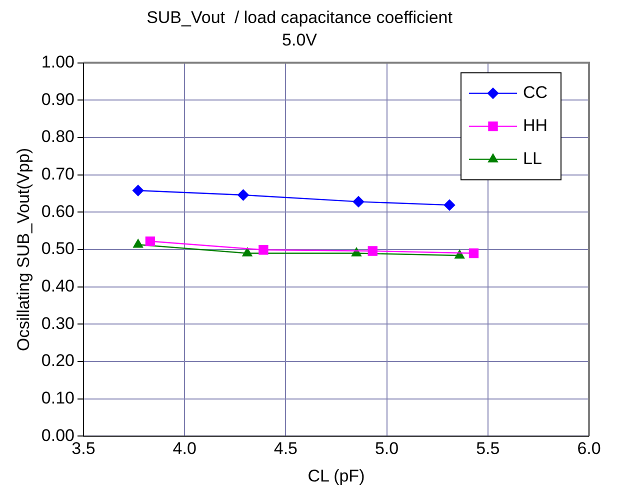 The height and width of the screenshot is (497, 625). What do you see at coordinates (300, 40) in the screenshot?
I see `chart-subtitle: 5.0V` at bounding box center [300, 40].